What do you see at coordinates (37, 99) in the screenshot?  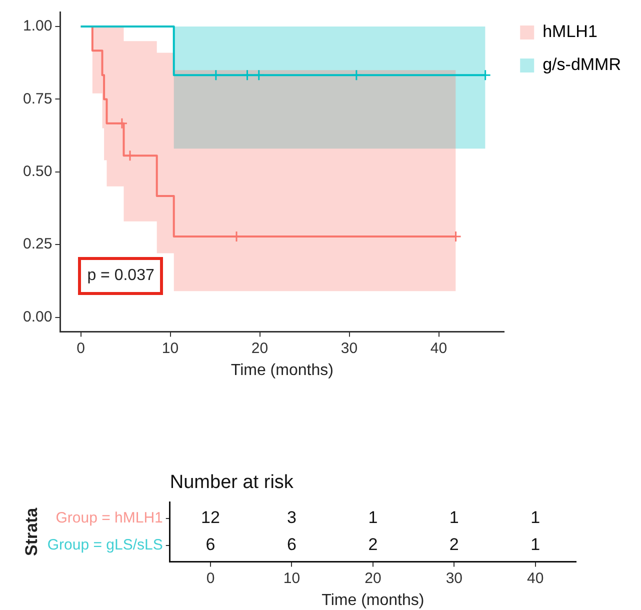 I see `y-tick-label: 0.75` at bounding box center [37, 99].